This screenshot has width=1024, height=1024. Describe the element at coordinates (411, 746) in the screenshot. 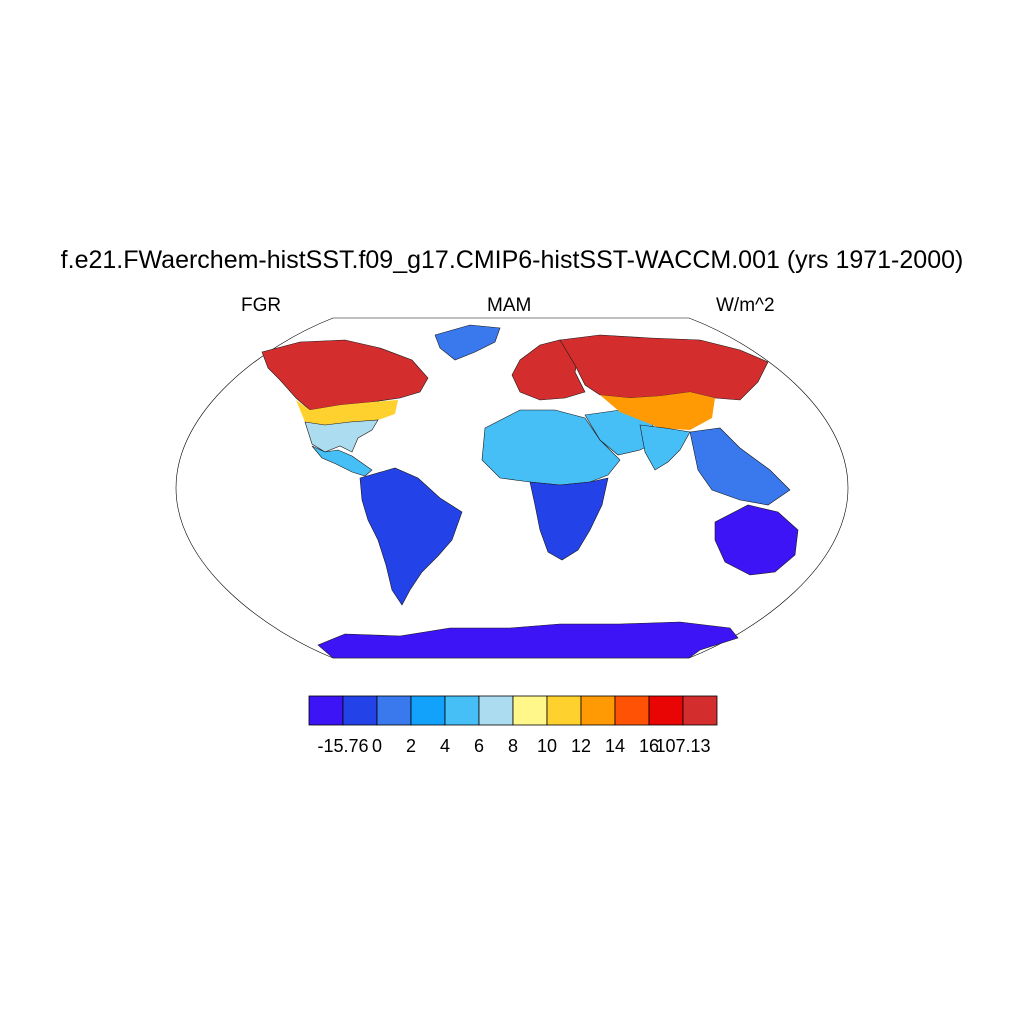

I see `colorbar-label: 2` at that location.